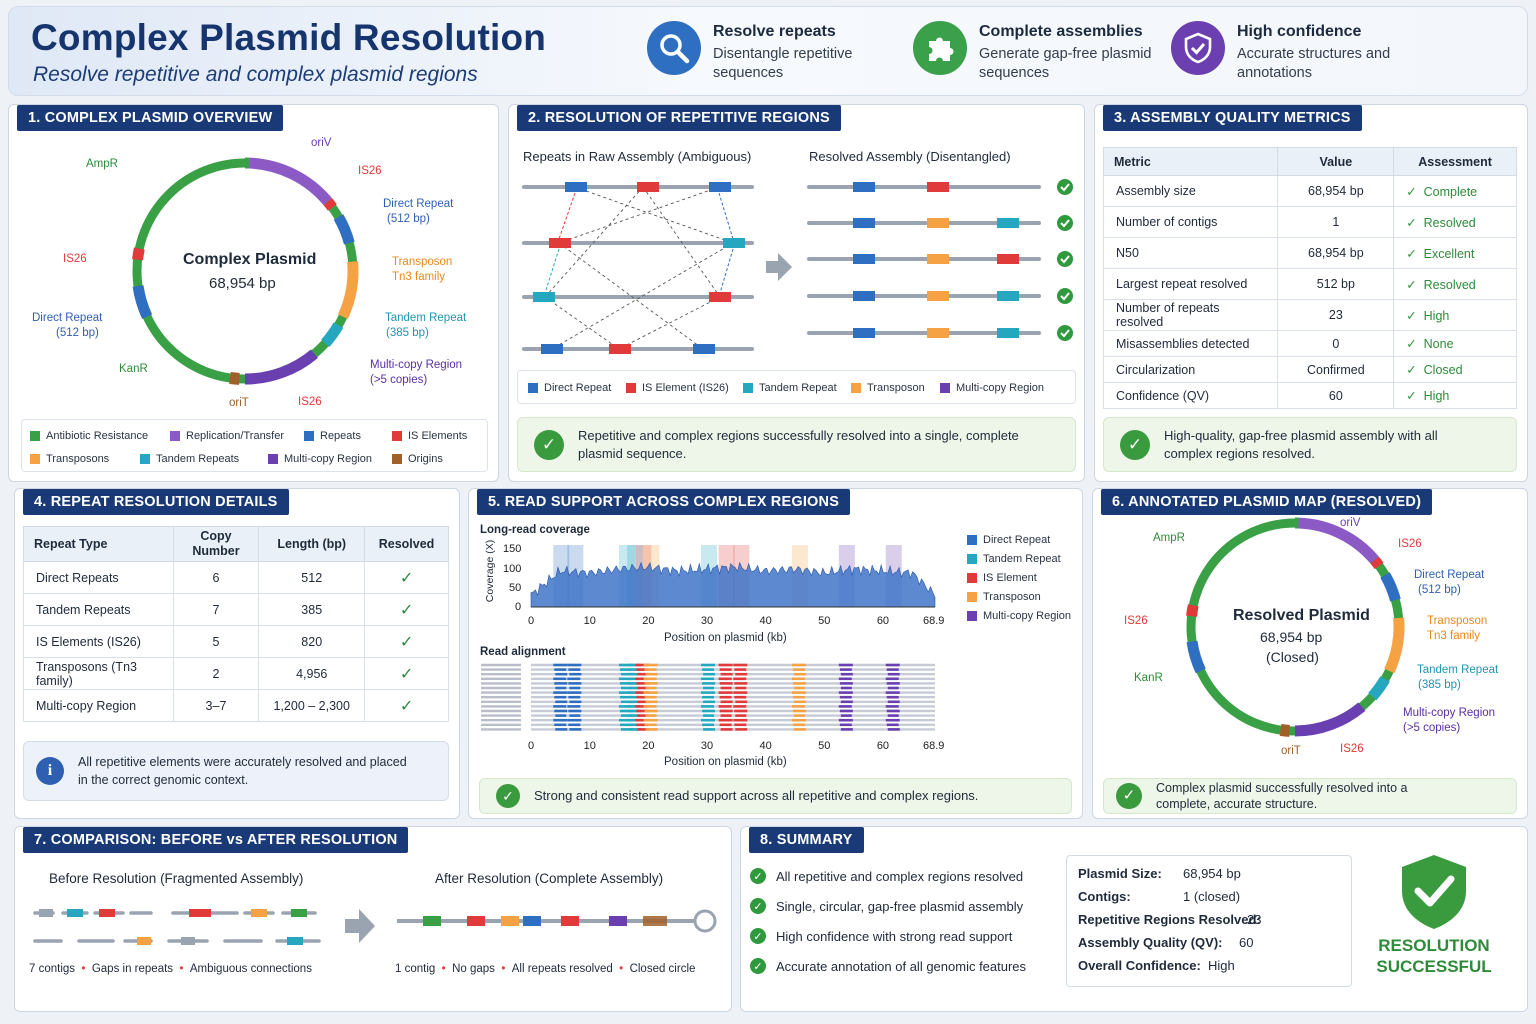 This screenshot has height=1024, width=1536. What do you see at coordinates (512, 549) in the screenshot?
I see `ytick: 150` at bounding box center [512, 549].